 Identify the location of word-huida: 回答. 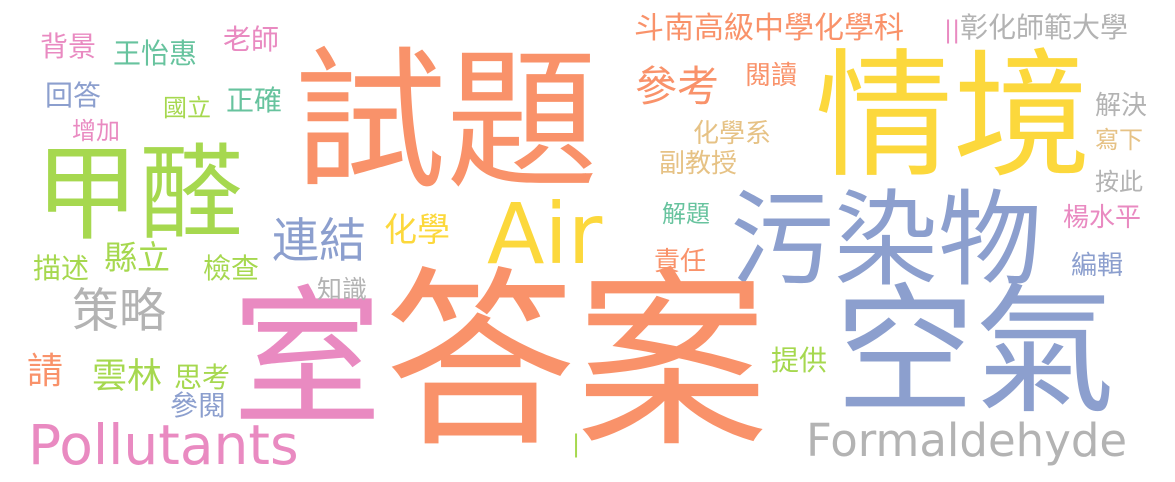
(73, 95).